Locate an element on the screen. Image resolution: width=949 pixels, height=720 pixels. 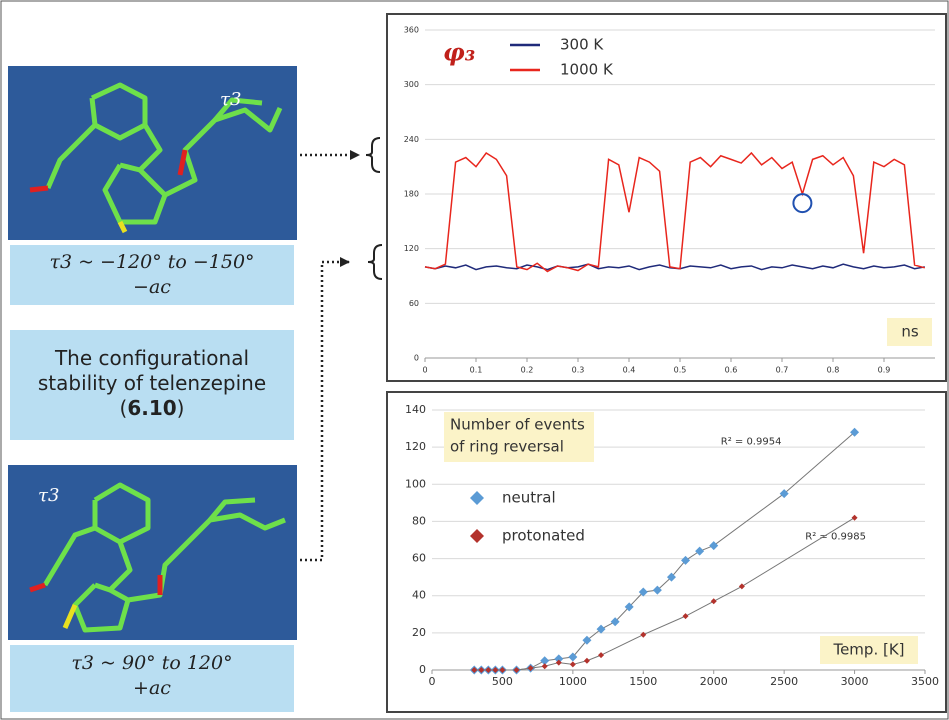
annotation: R² = 0.9985 is located at coordinates (835, 536).